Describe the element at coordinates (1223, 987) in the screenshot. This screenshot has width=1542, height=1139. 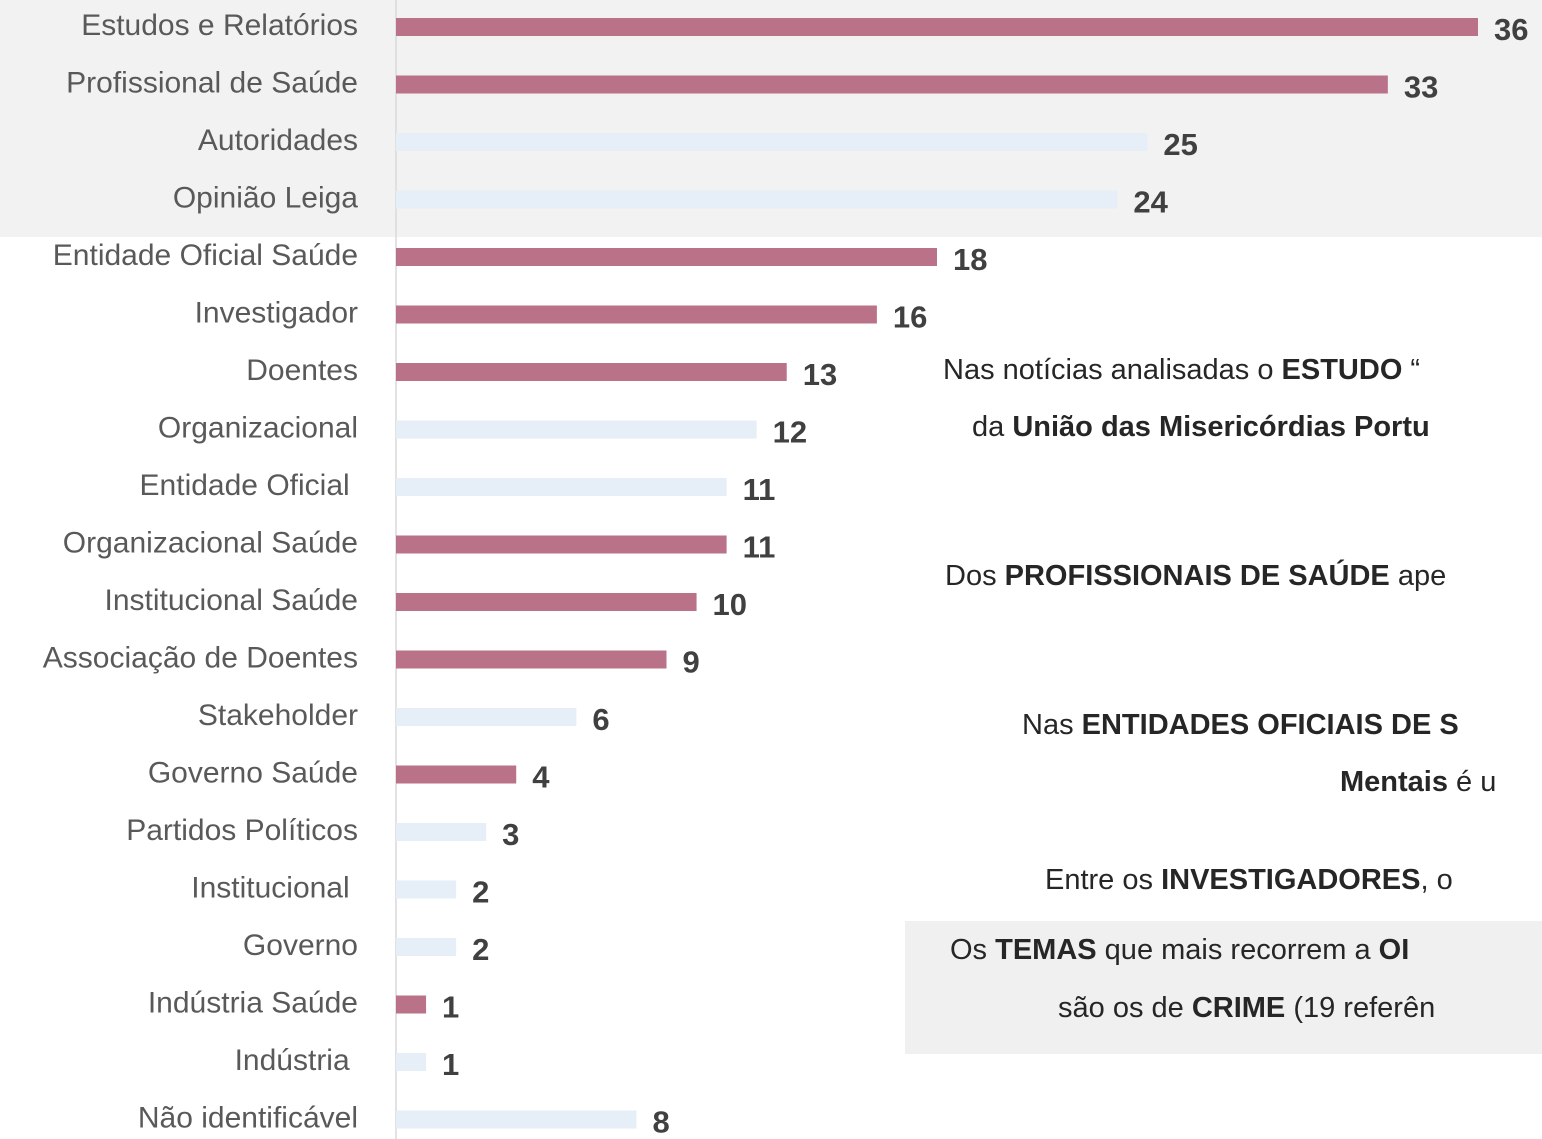
I see `note-panel` at that location.